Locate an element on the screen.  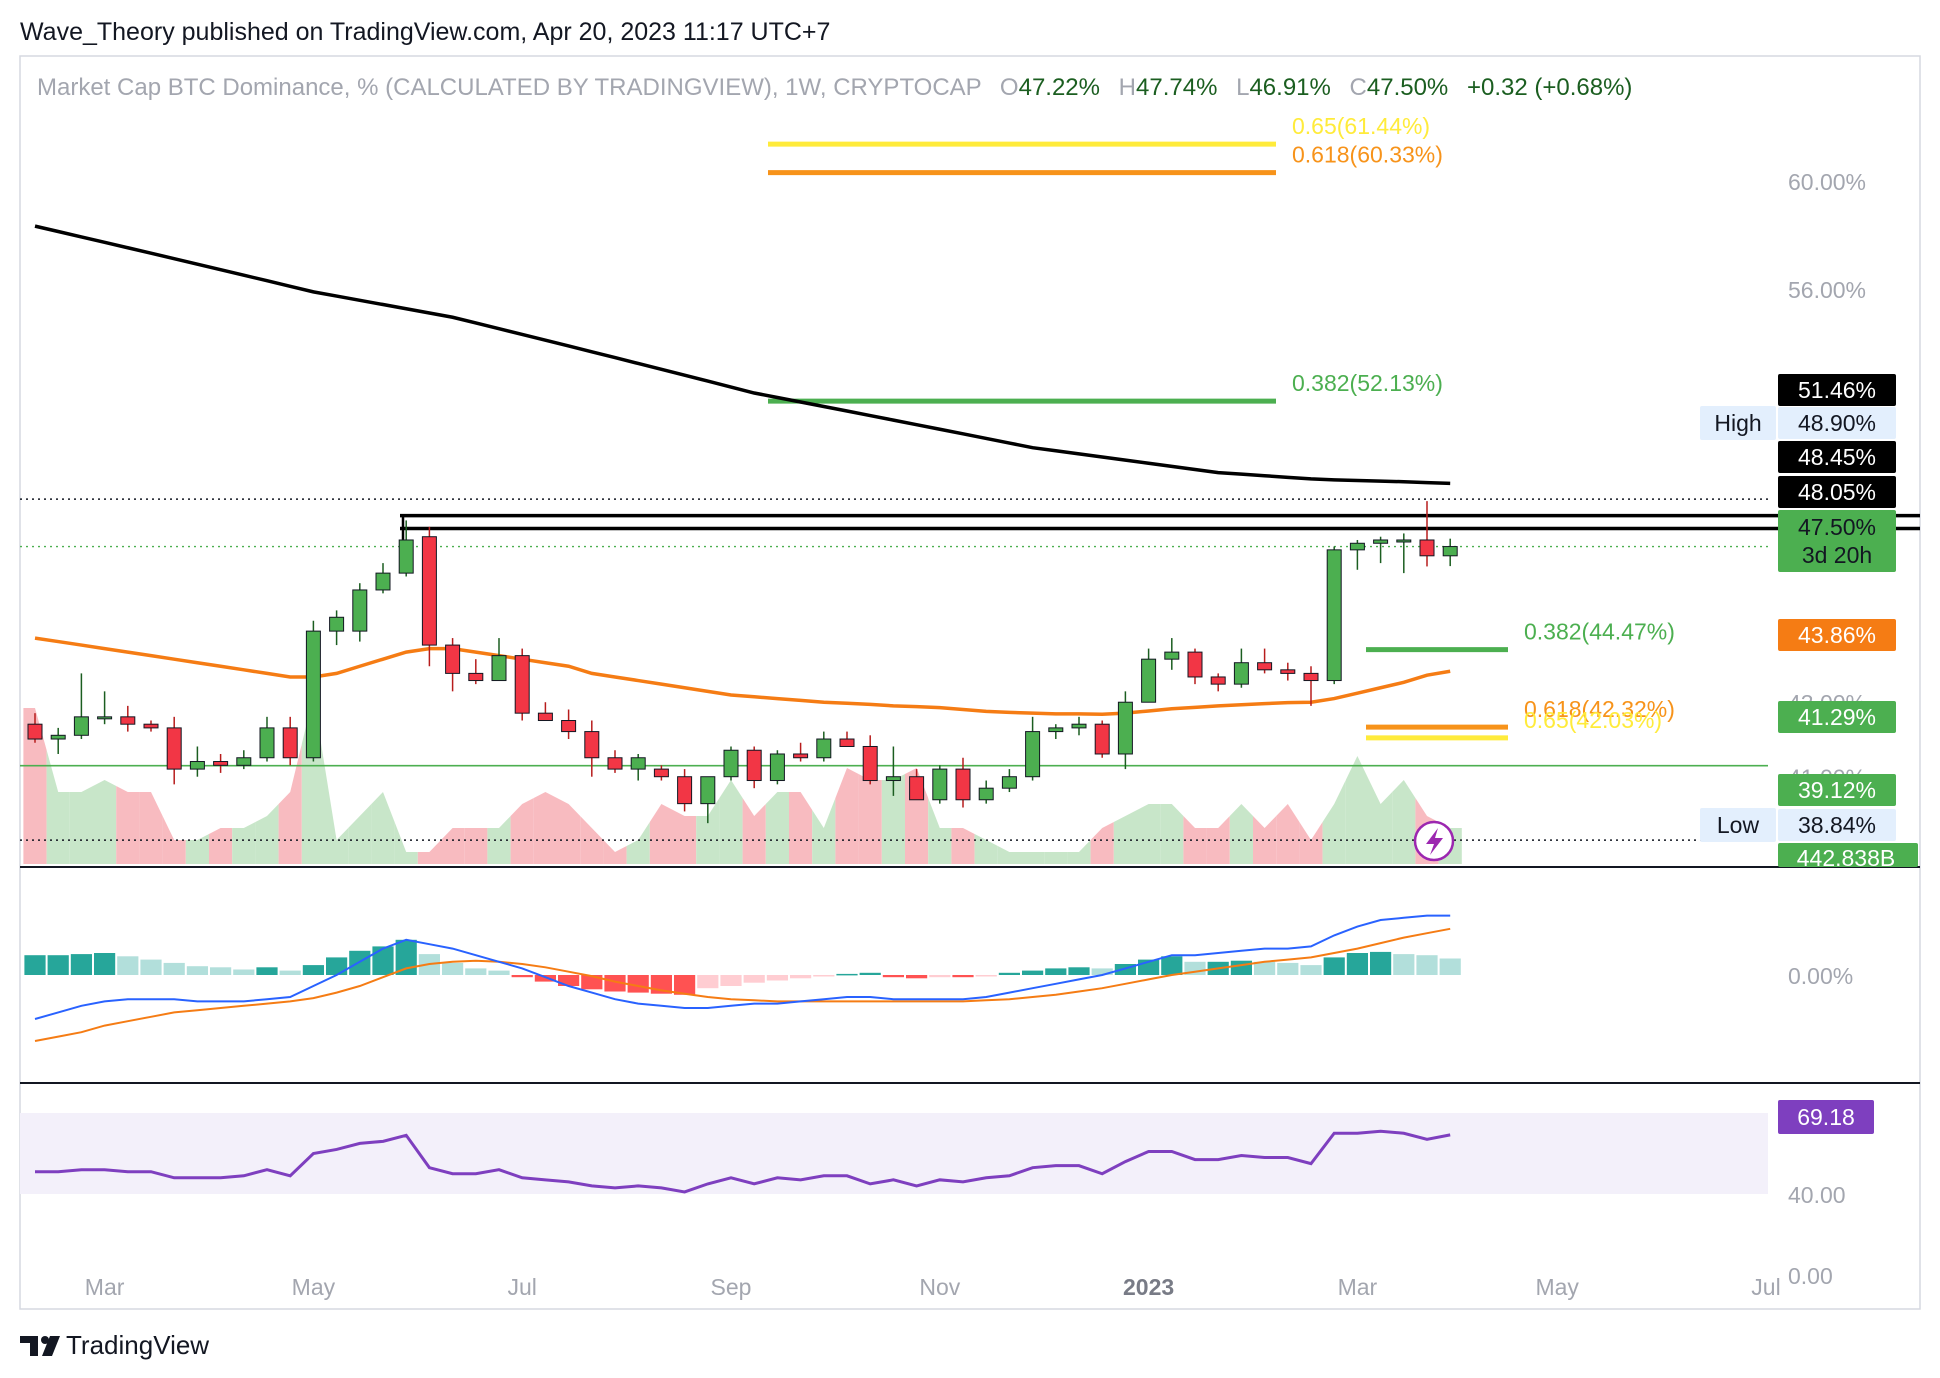
res-lower-tag-bg is located at coordinates (1837, 492).